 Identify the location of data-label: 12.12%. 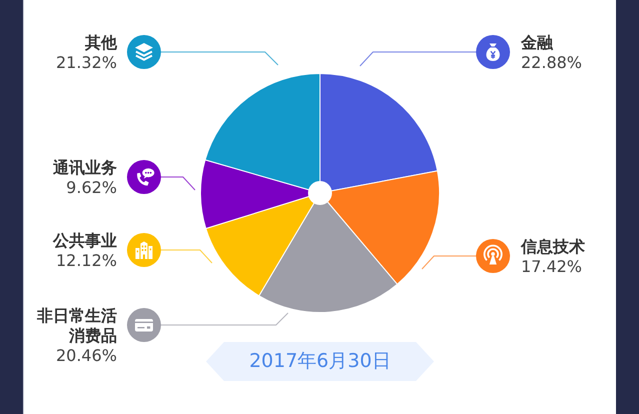
(86, 260).